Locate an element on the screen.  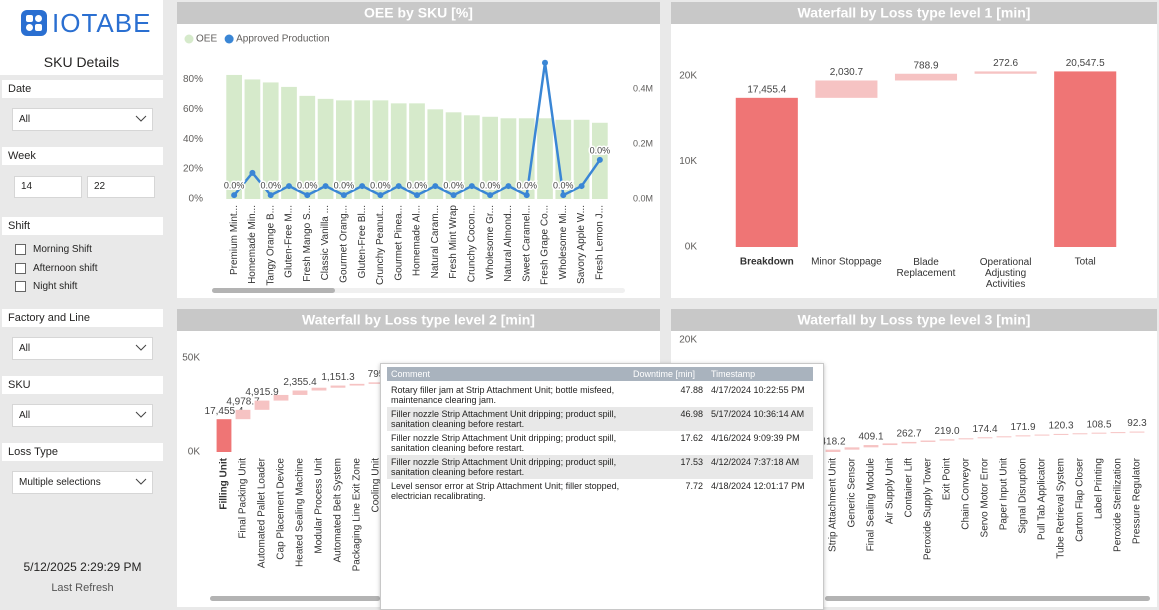
data-label: 108.5 is located at coordinates (1098, 424).